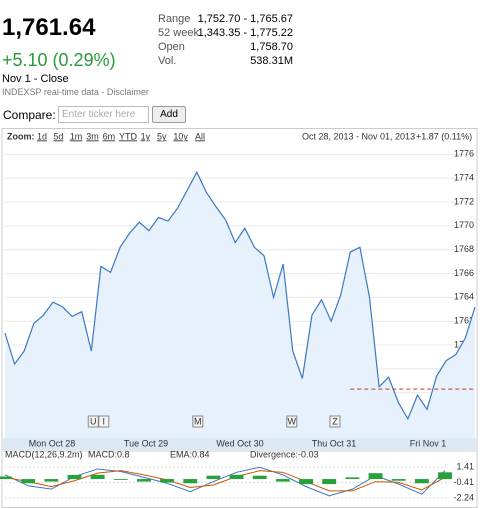 The height and width of the screenshot is (508, 480). Describe the element at coordinates (334, 443) in the screenshot. I see `x-tick-label: Thu Oct 31` at that location.